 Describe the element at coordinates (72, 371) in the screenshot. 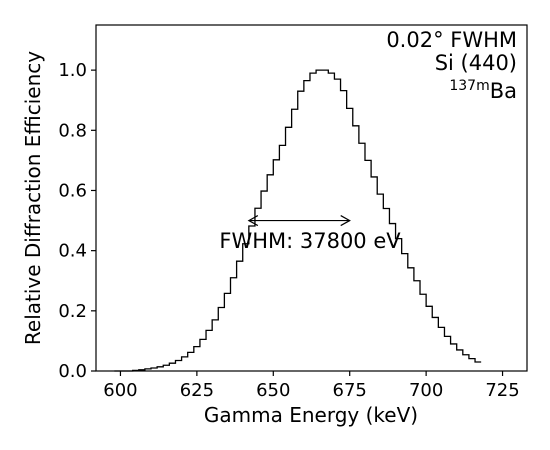

I see `y-tick-label: 0.0` at that location.